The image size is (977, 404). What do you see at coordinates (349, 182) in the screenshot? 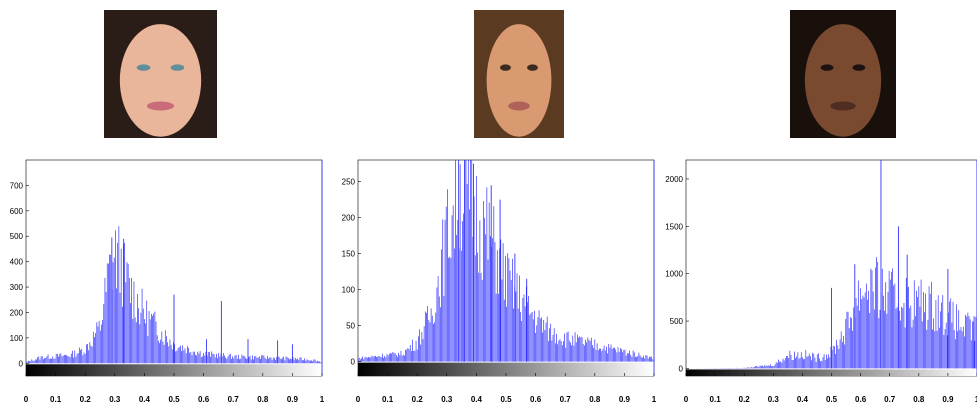
I see `y-tick-label: 250` at bounding box center [349, 182].